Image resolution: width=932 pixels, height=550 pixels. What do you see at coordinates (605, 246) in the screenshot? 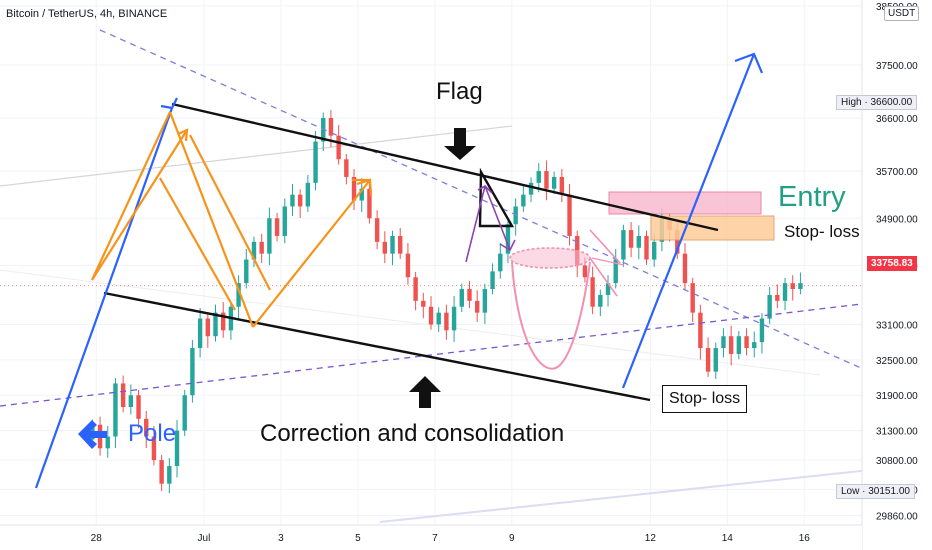
I see `handle-line` at bounding box center [605, 246].